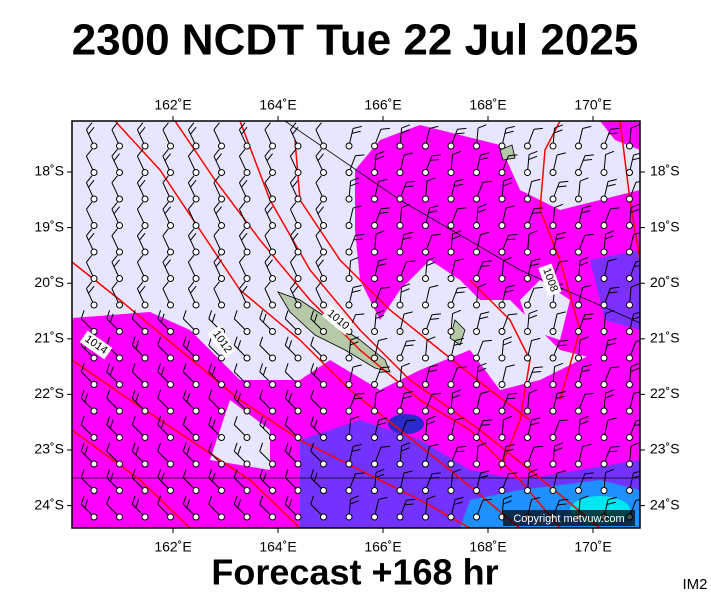  What do you see at coordinates (277, 105) in the screenshot?
I see `lon-label: 164˚E` at bounding box center [277, 105].